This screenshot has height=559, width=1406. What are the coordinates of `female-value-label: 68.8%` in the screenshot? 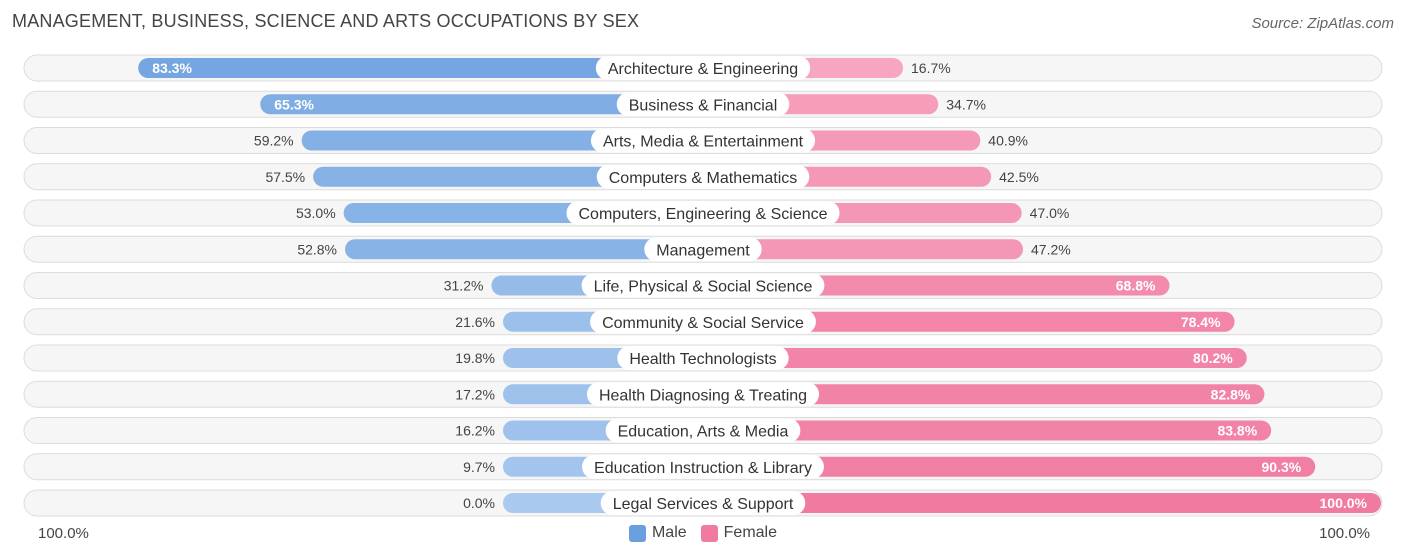 It's located at (1136, 286).